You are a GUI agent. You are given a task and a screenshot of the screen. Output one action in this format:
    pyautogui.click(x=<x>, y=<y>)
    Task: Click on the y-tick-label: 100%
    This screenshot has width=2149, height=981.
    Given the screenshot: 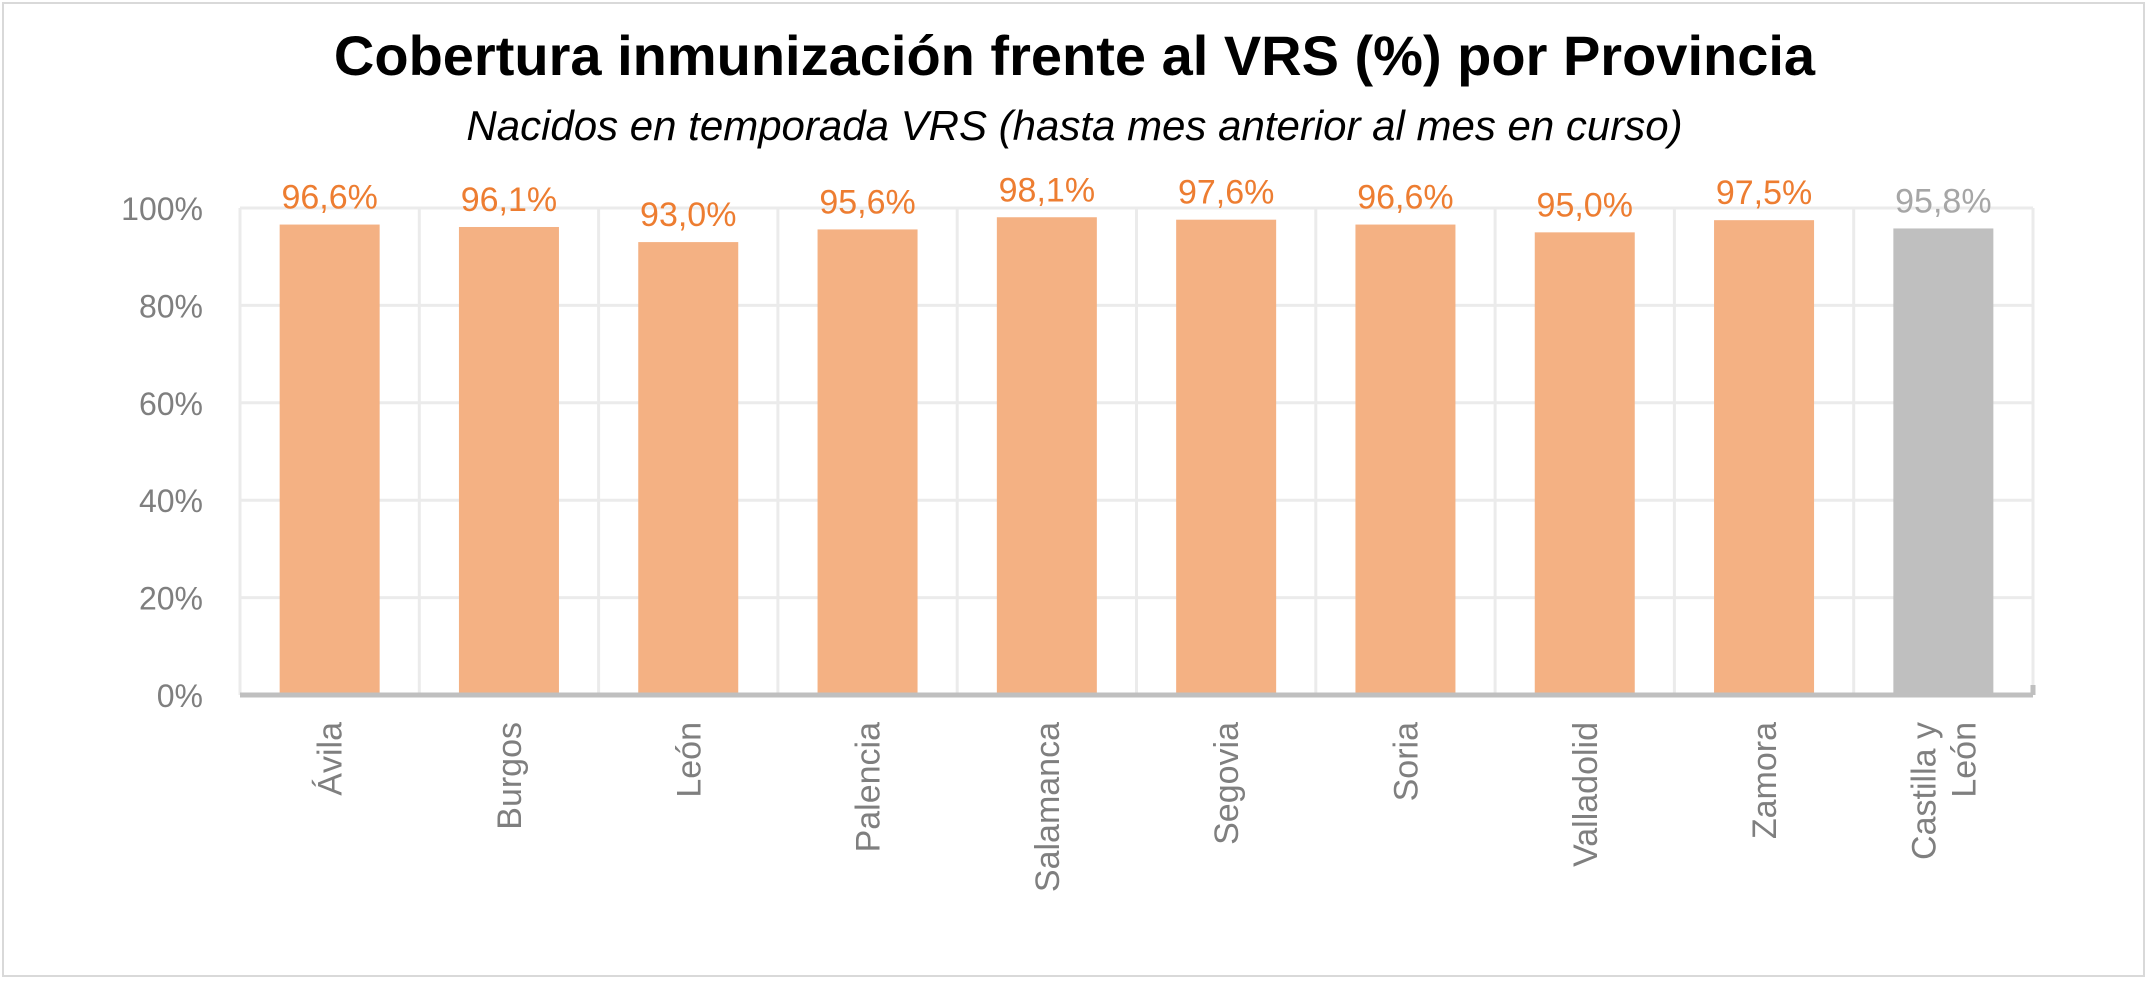 What is the action you would take?
    pyautogui.click(x=162, y=209)
    